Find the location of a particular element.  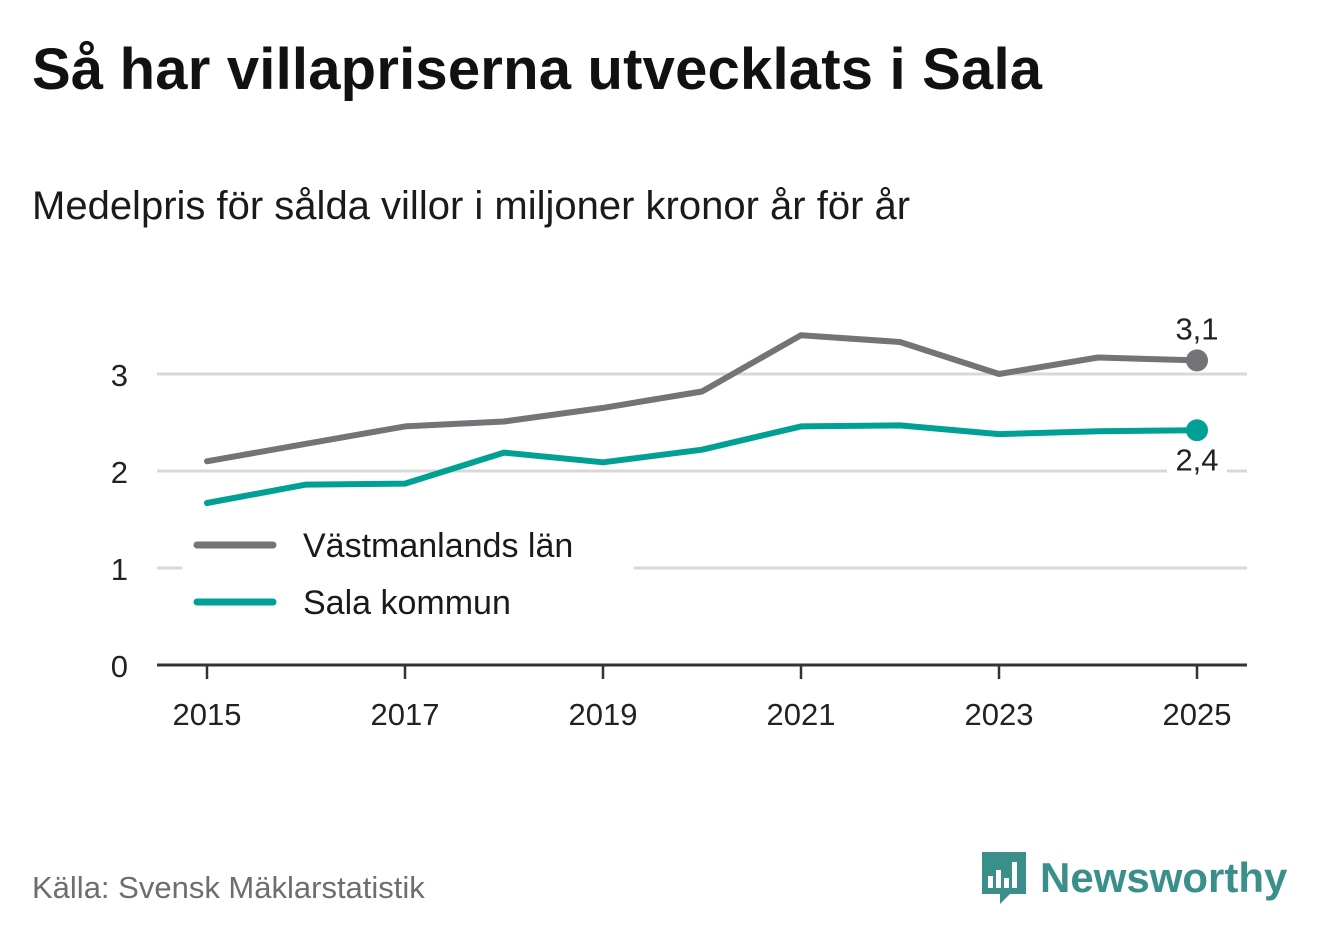

x-tick-label-2019: 2019 is located at coordinates (603, 714).